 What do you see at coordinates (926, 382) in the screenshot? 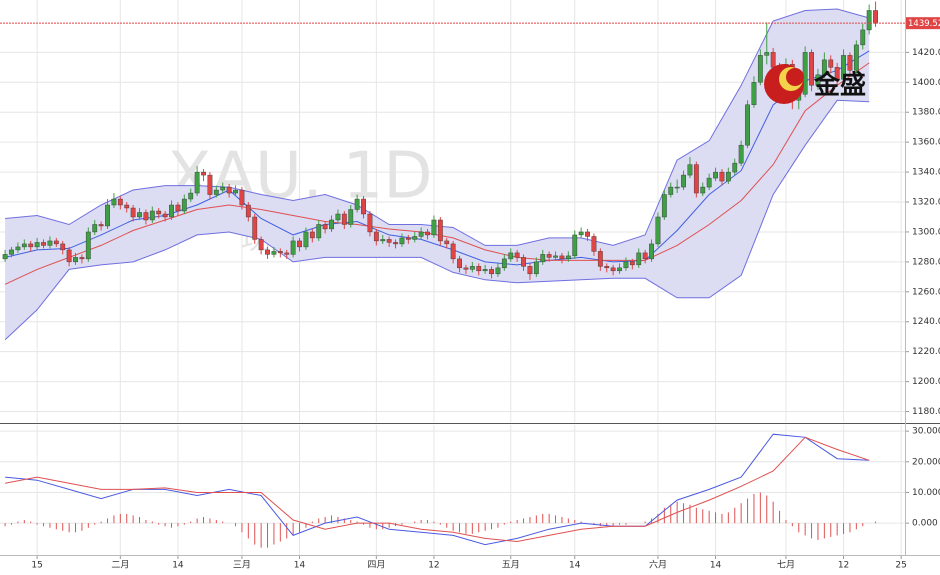
I see `y-tick-label: 1200.00` at bounding box center [926, 382].